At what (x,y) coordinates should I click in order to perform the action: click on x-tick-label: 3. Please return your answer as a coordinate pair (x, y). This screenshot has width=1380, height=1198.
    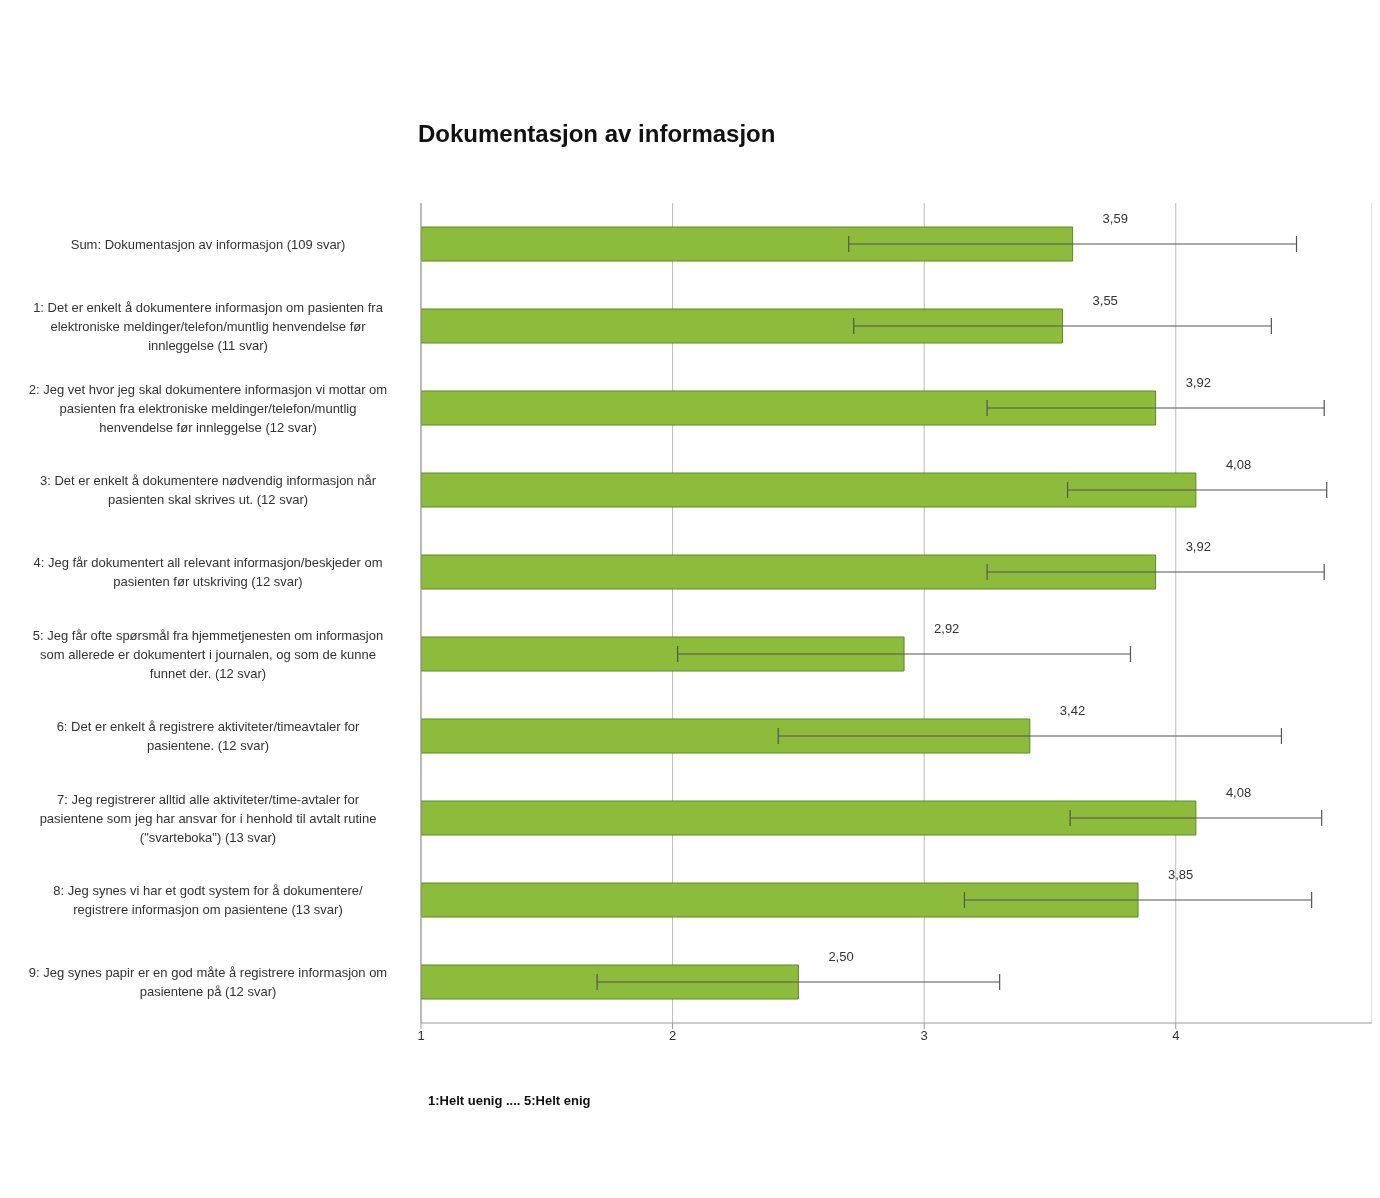
    Looking at the image, I should click on (924, 1036).